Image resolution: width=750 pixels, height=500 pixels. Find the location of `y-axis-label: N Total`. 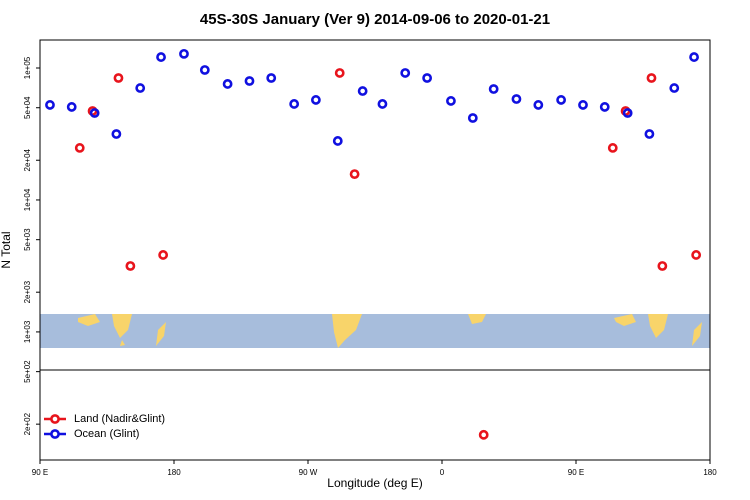

y-axis-label: N Total is located at coordinates (6, 249).